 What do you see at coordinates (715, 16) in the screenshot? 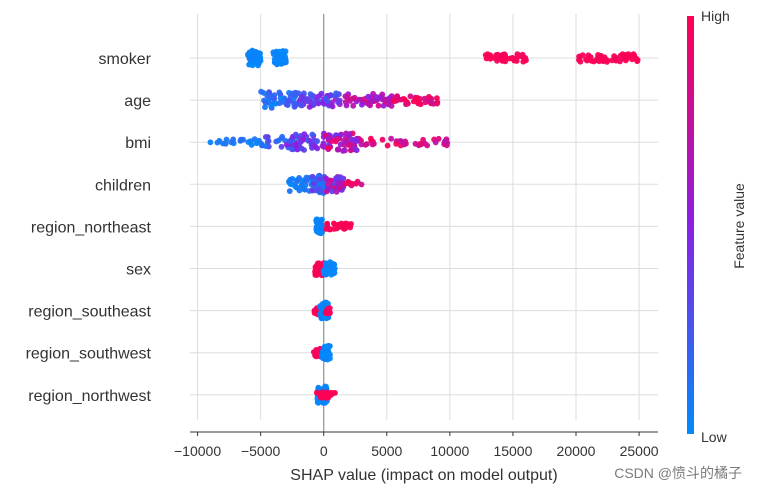
I see `colorbar-high-label: High` at bounding box center [715, 16].